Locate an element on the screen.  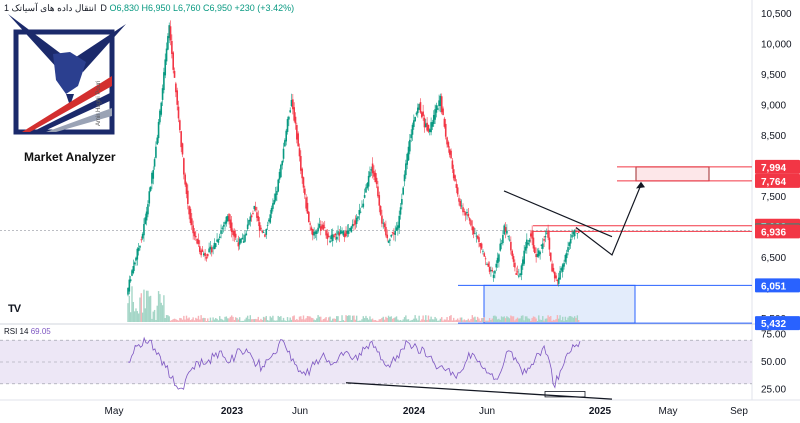
rsi-legend: RSI 14 69.05 is located at coordinates (27, 331).